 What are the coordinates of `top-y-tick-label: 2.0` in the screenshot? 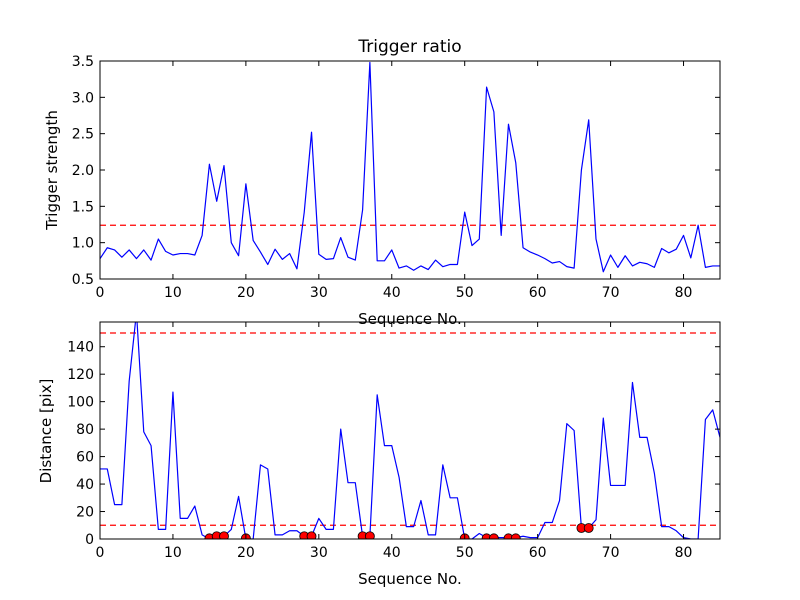 It's located at (83, 171).